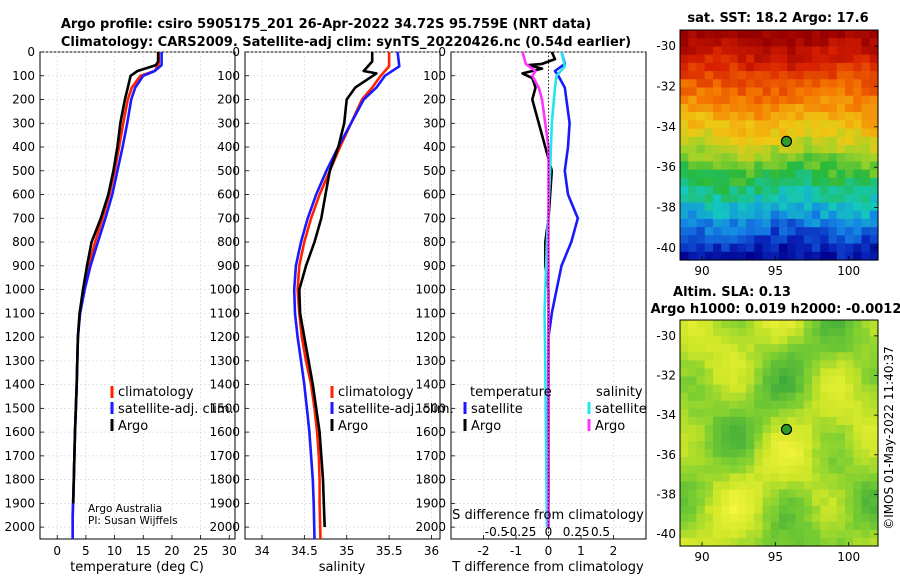 This screenshot has width=900, height=580. What do you see at coordinates (666, 534) in the screenshot?
I see `lat-tick-label: -40` at bounding box center [666, 534].